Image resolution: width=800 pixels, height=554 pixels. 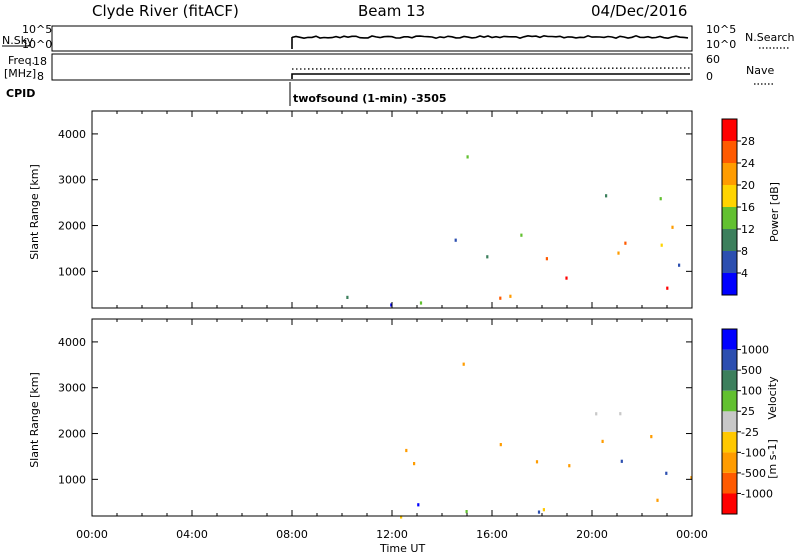 I want to click on y-tick-label: 4000, so click(x=72, y=134).